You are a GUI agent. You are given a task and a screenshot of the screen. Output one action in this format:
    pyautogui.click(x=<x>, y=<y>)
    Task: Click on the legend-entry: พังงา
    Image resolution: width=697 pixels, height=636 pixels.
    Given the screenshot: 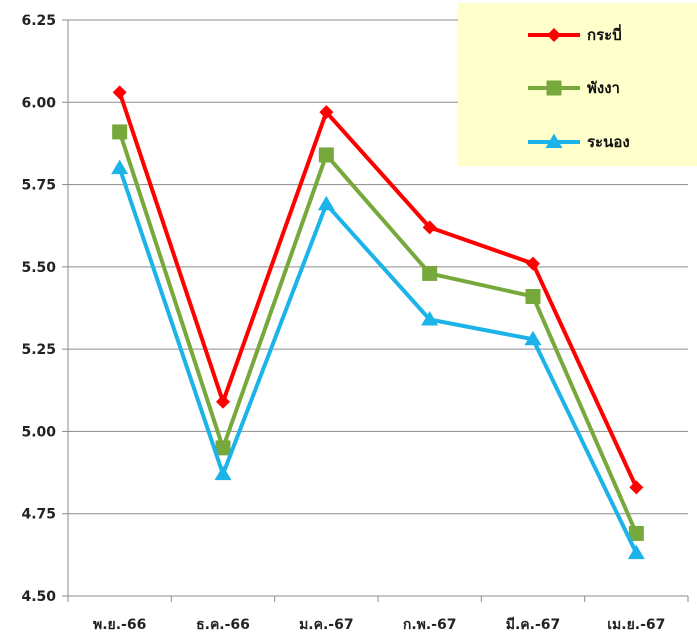 What is the action you would take?
    pyautogui.click(x=574, y=88)
    